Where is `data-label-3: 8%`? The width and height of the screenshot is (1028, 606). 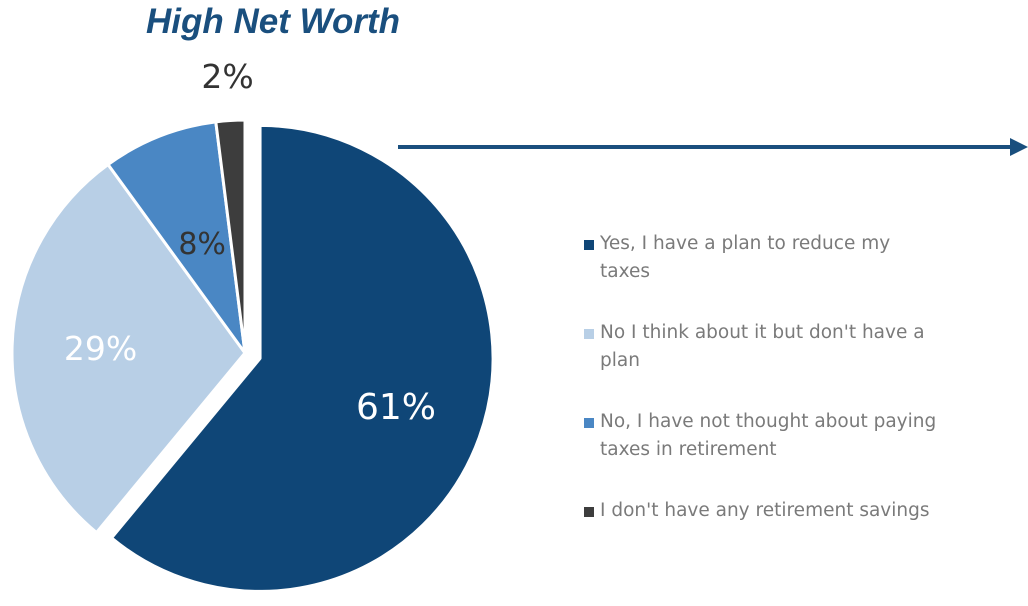 data-label-3: 8% is located at coordinates (202, 244).